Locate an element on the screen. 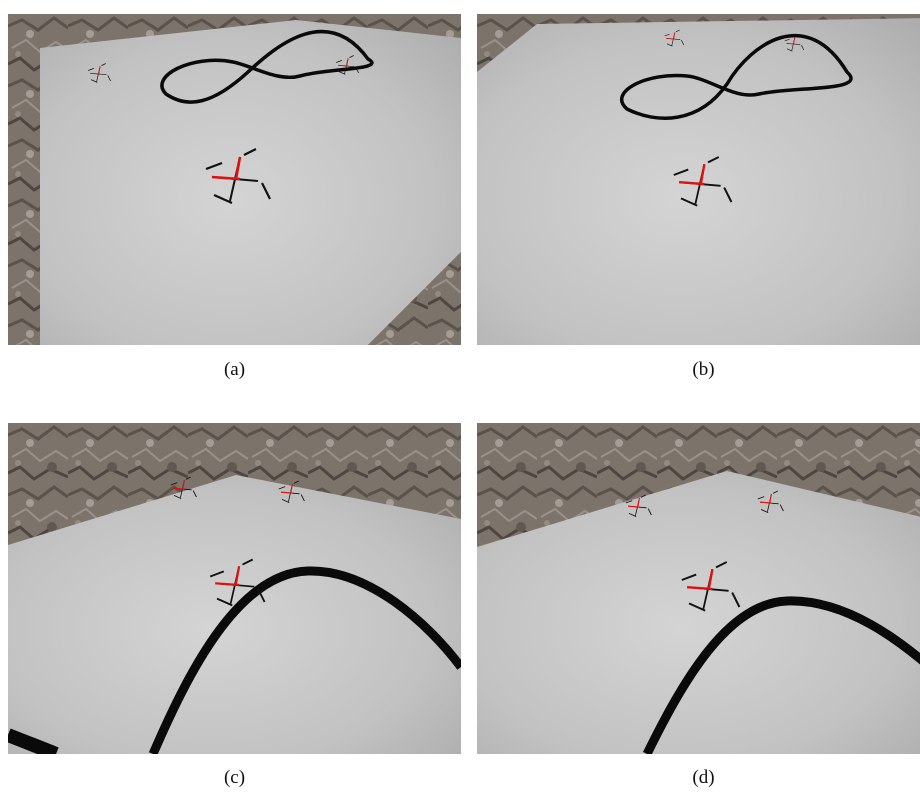 The image size is (920, 792). caption-b: (b) is located at coordinates (703, 369).